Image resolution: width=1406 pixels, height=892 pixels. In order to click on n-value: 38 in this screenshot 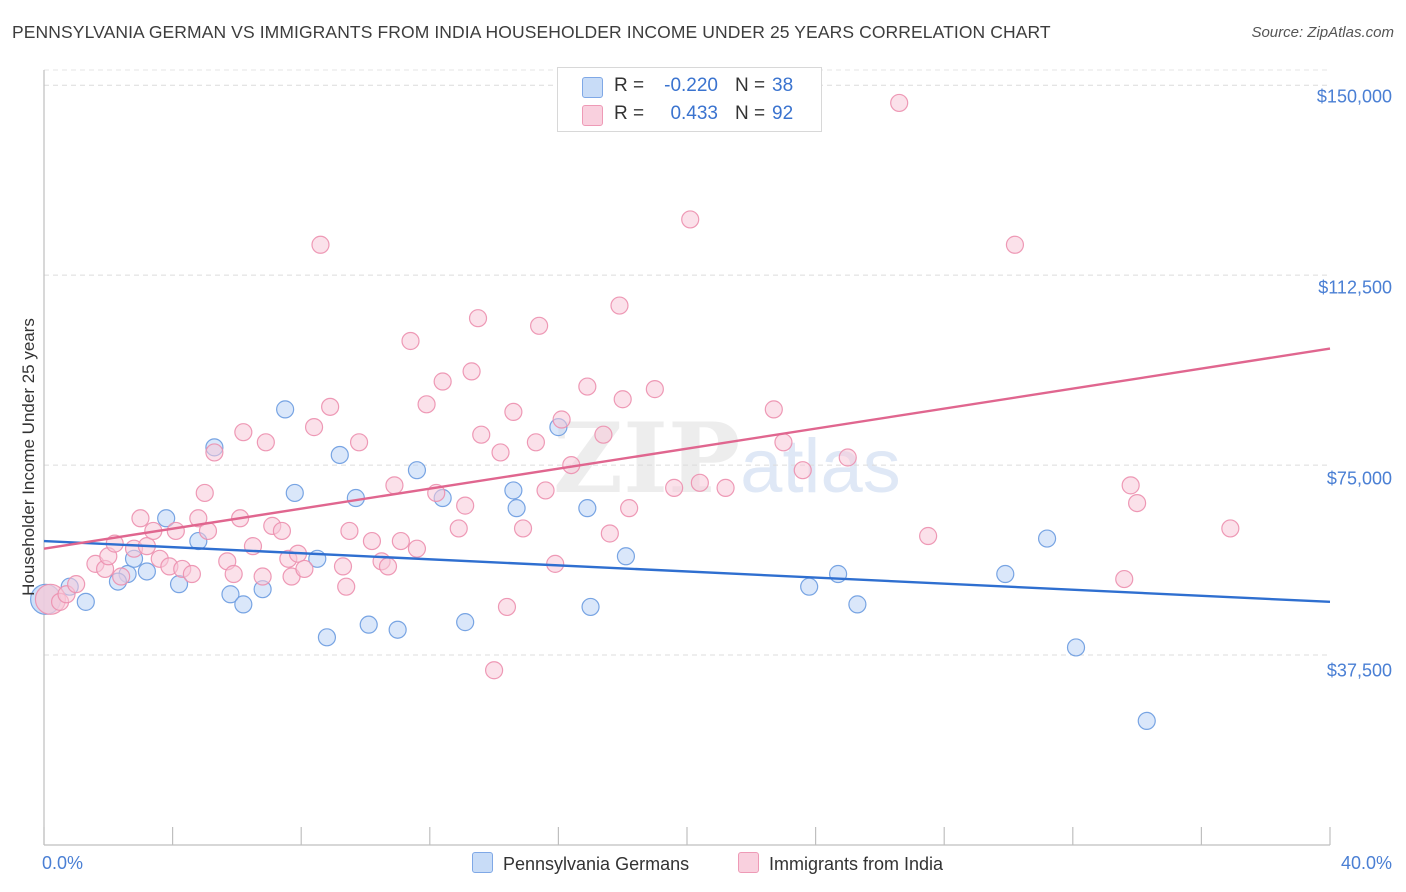, I will do `click(783, 85)`.